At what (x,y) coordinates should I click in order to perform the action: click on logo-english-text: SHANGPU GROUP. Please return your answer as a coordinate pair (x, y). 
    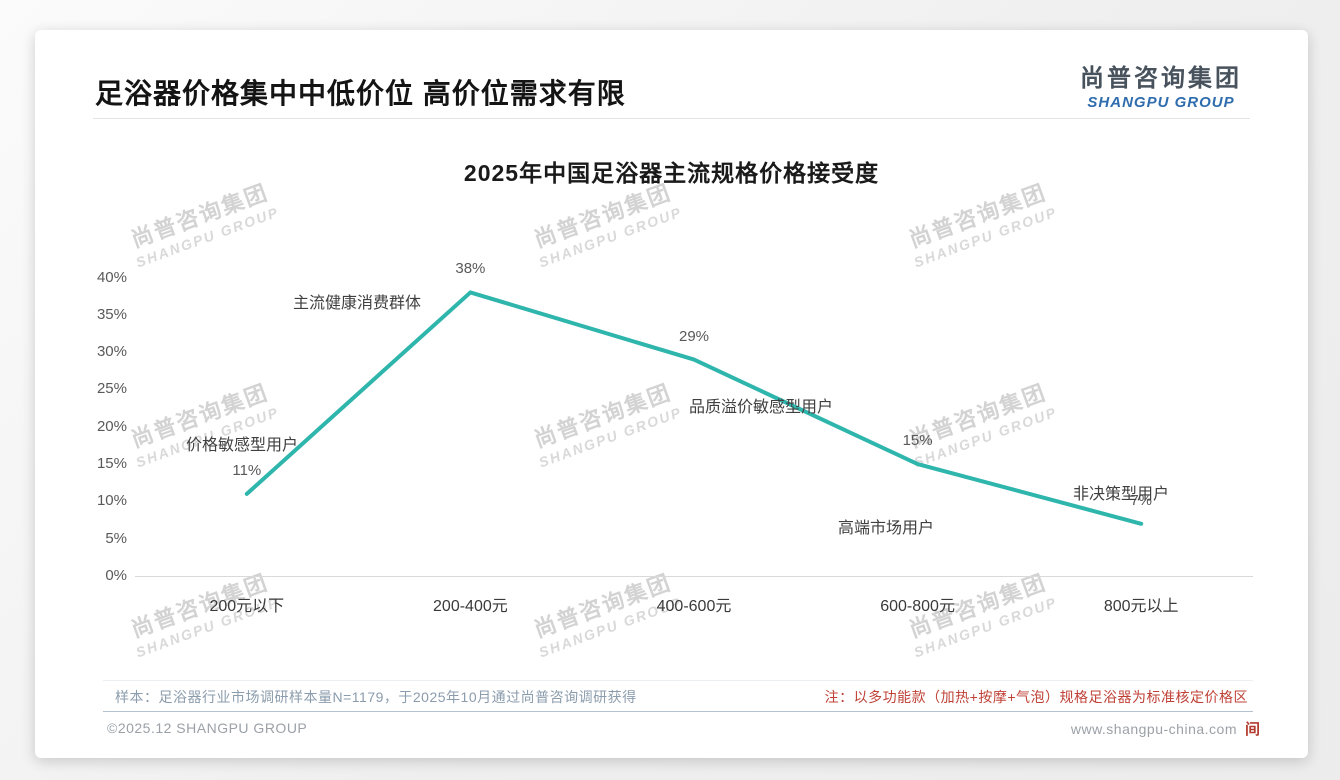
    Looking at the image, I should click on (1161, 102).